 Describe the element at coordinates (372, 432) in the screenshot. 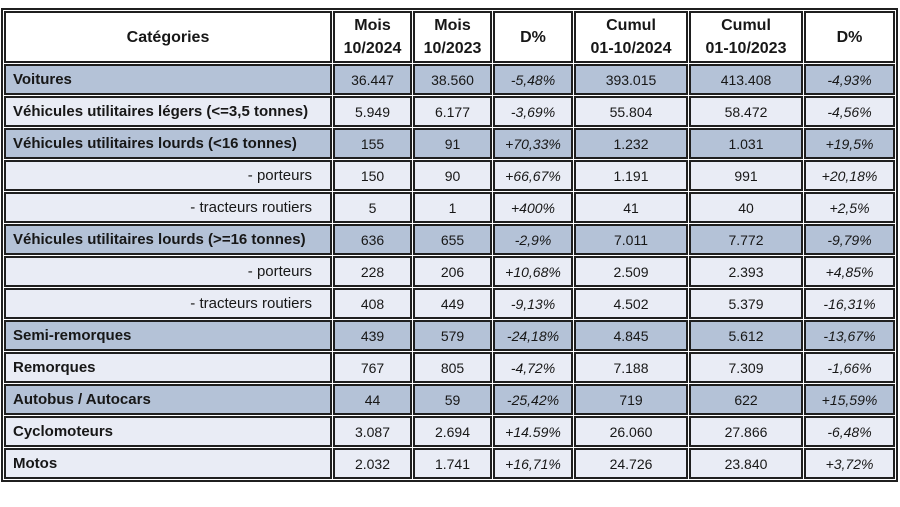

I see `value-cell: 3.087` at that location.